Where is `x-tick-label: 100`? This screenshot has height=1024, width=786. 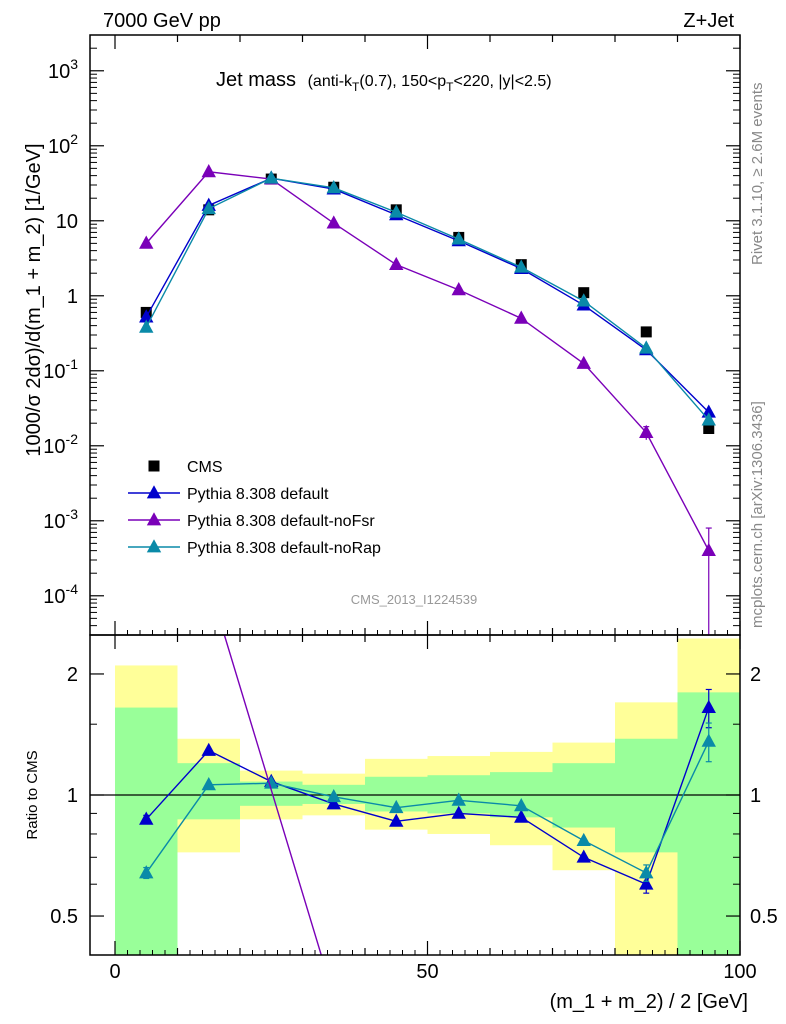
x-tick-label: 100 is located at coordinates (739, 972).